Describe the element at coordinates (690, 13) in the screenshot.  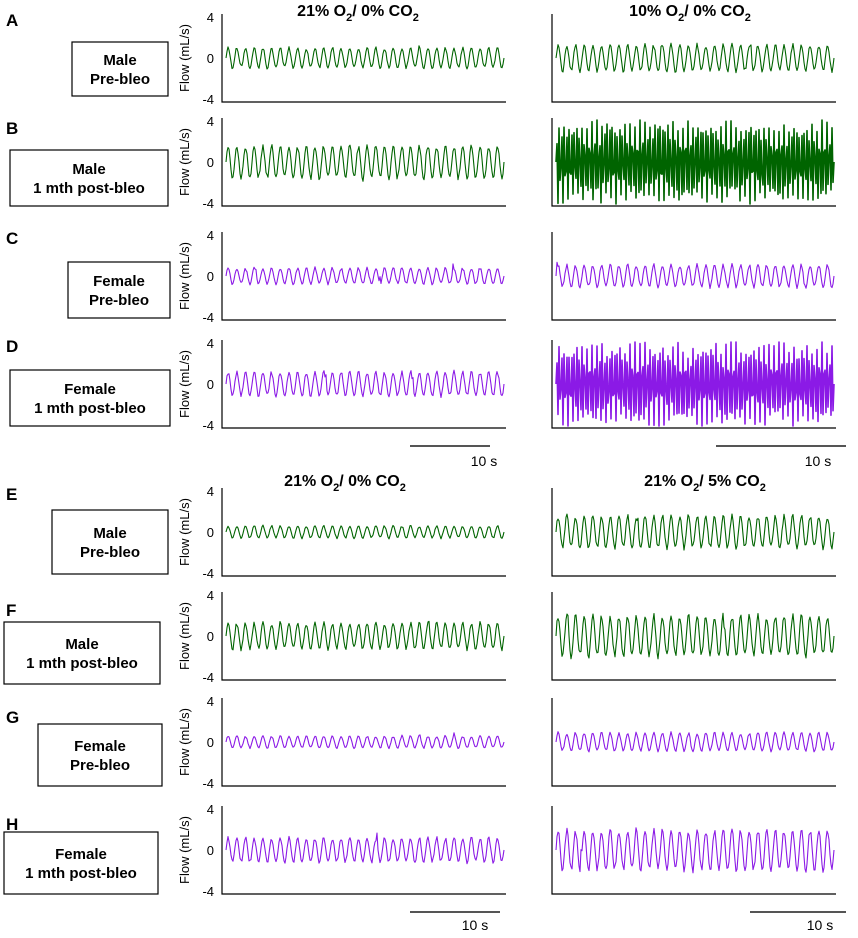
I see `condition-title: 10% O2/ 0% CO2` at that location.